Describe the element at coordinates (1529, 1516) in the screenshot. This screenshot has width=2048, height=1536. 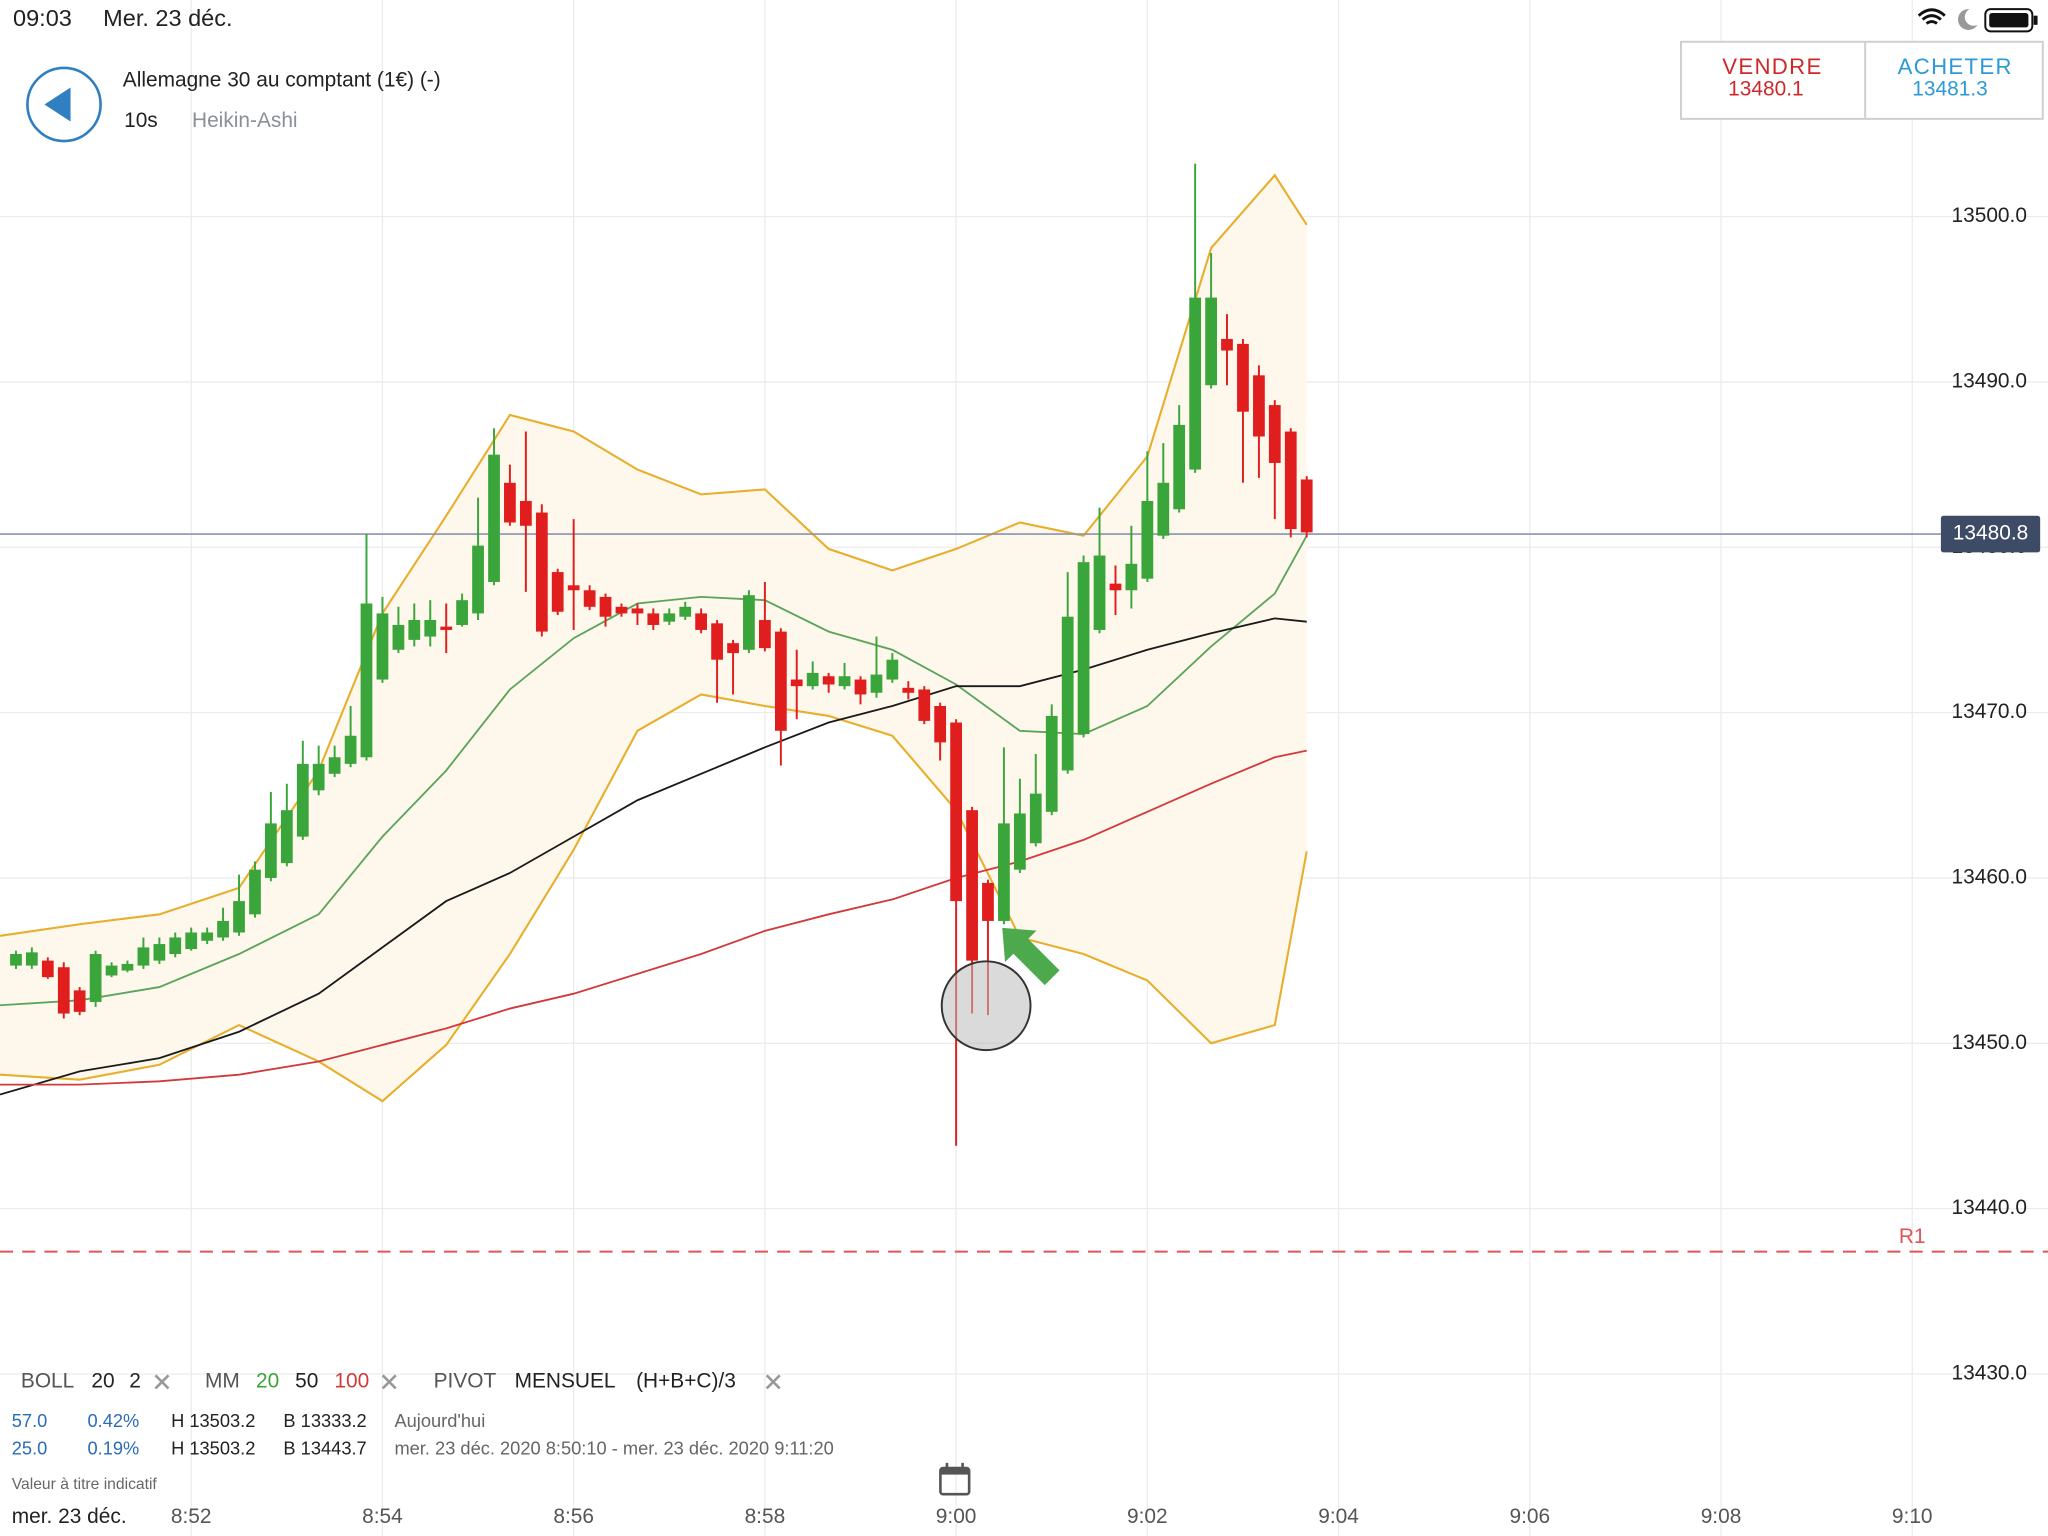
I see `x-tick-label: 9:06` at that location.